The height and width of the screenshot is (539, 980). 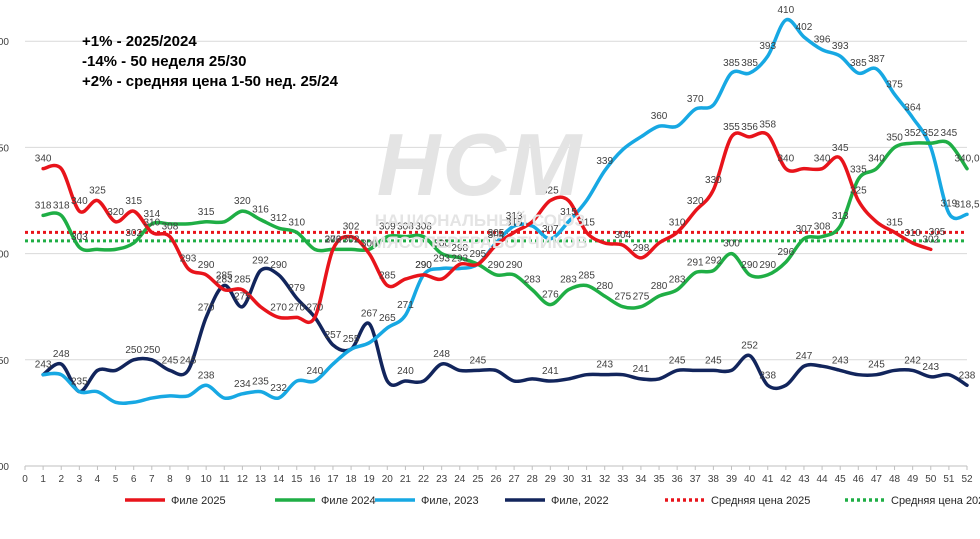 I want to click on data-label: 275, so click(x=242, y=297).